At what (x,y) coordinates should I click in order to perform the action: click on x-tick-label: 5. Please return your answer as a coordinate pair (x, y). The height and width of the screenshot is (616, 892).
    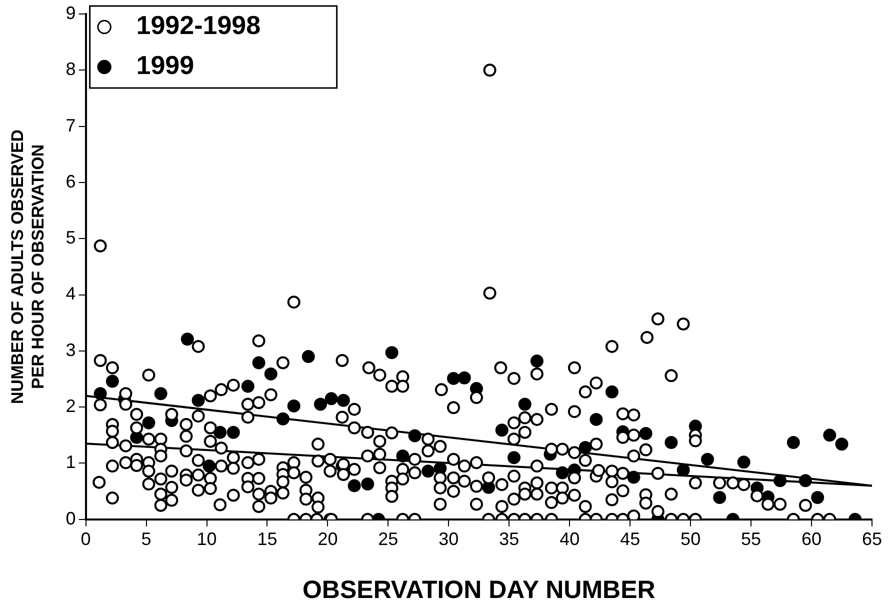
    Looking at the image, I should click on (146, 539).